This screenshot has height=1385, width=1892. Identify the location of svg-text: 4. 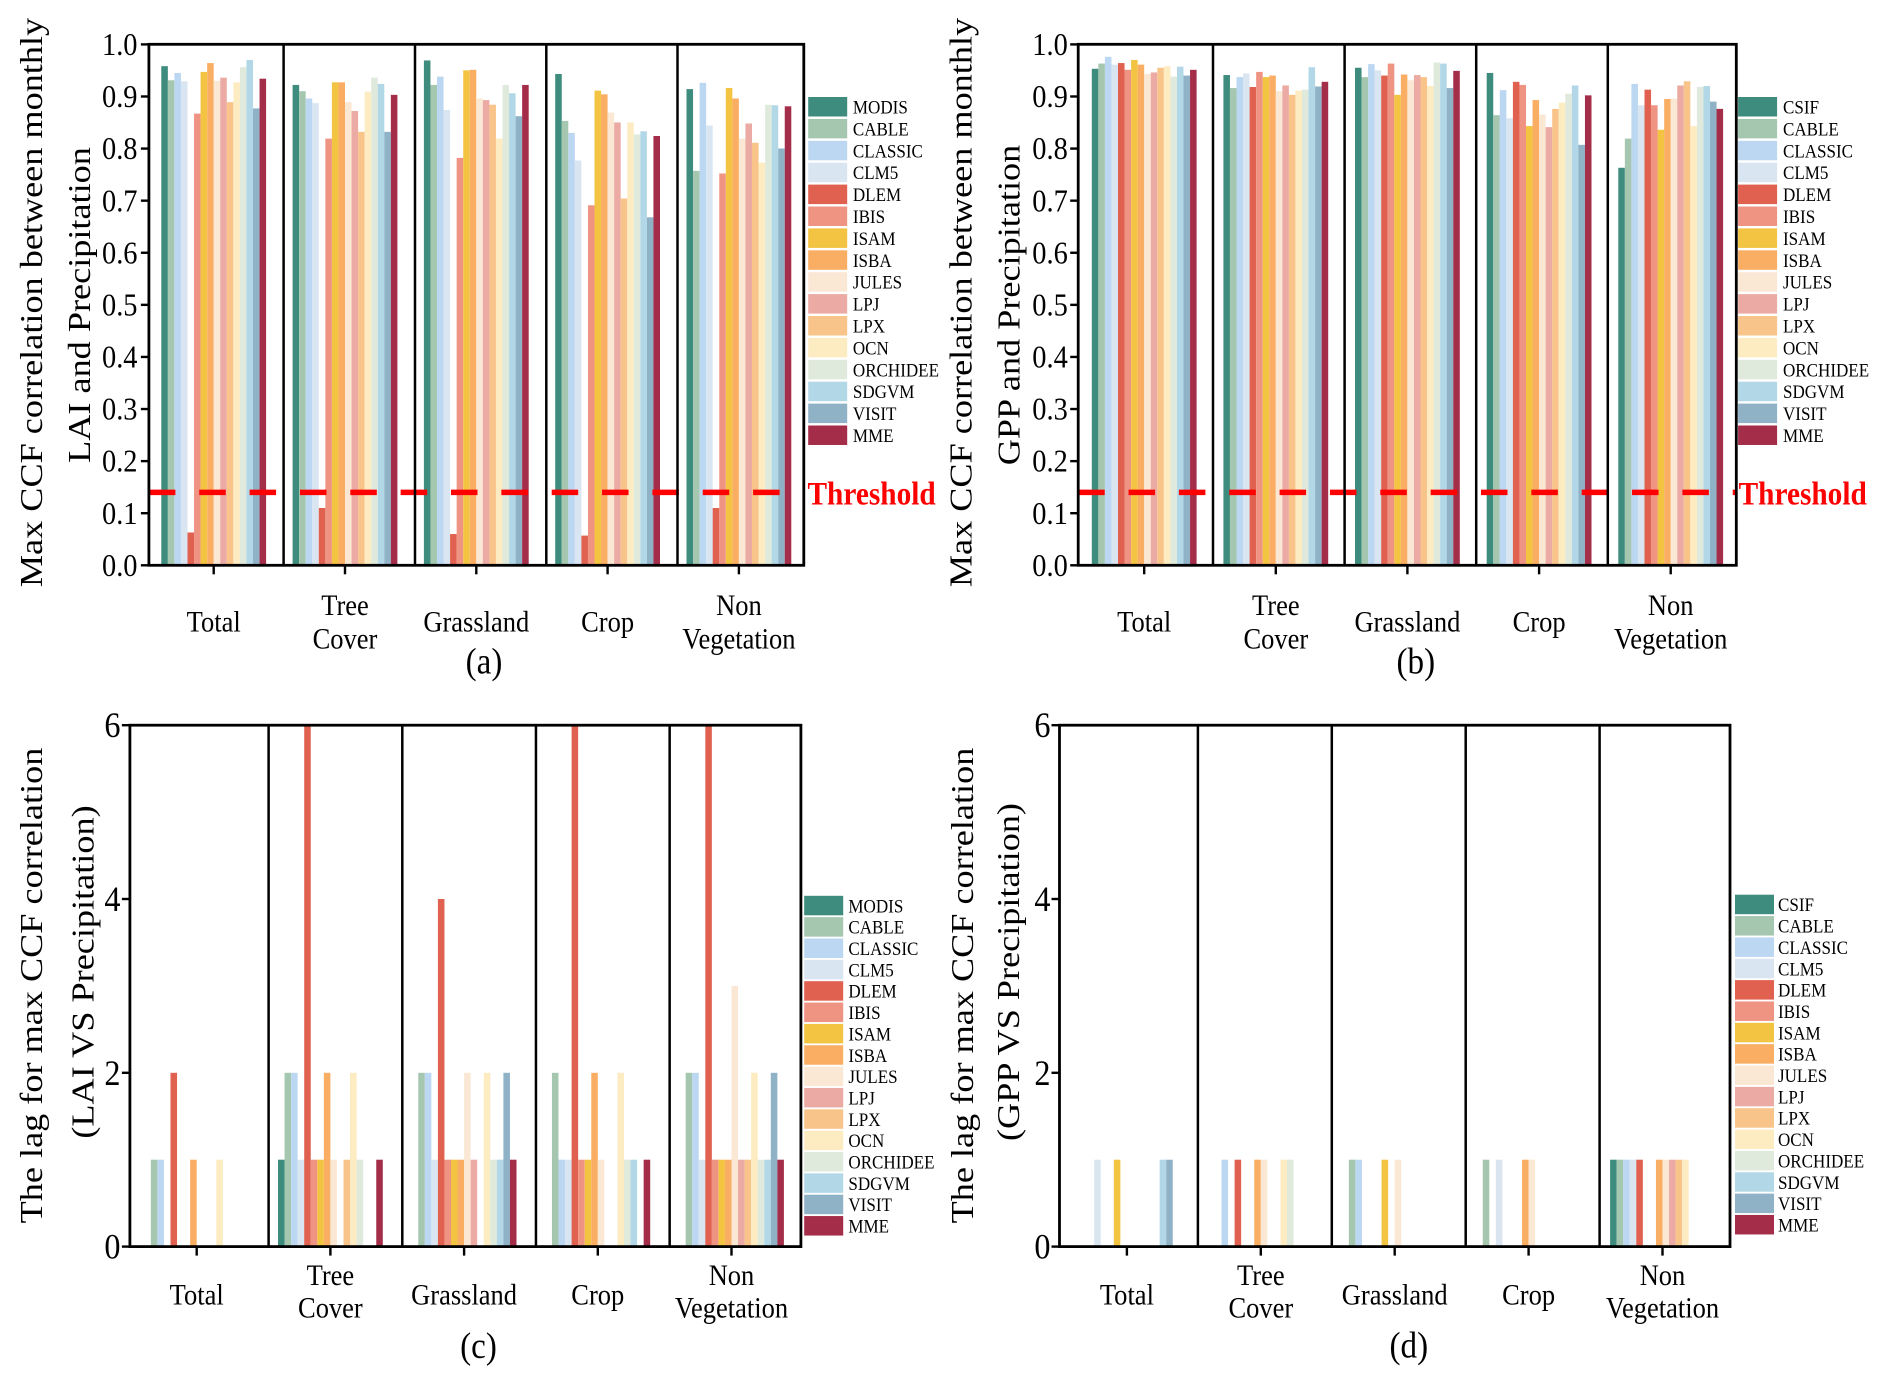
(112, 899).